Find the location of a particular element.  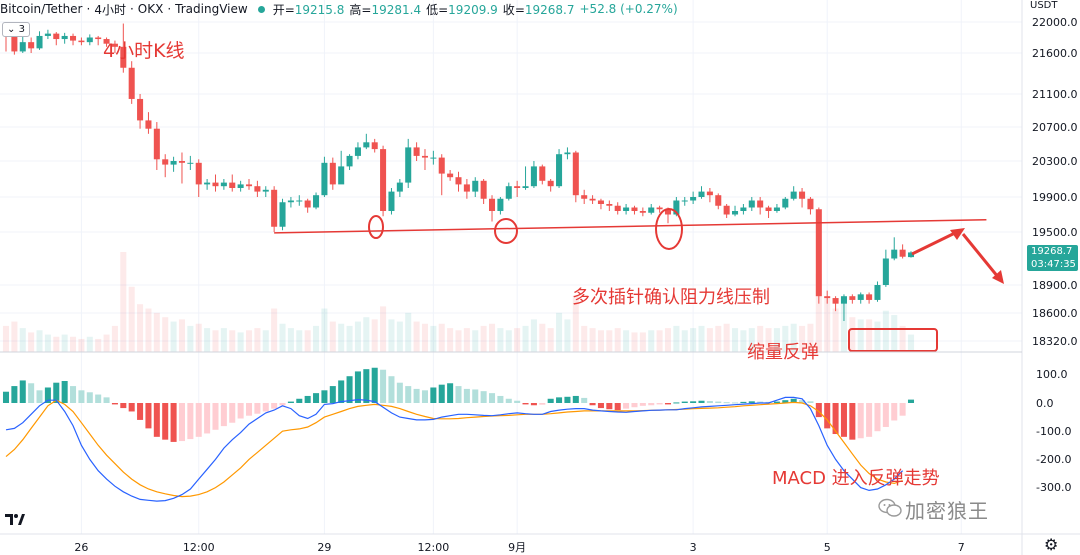

projection-arrow-up is located at coordinates (934, 243).